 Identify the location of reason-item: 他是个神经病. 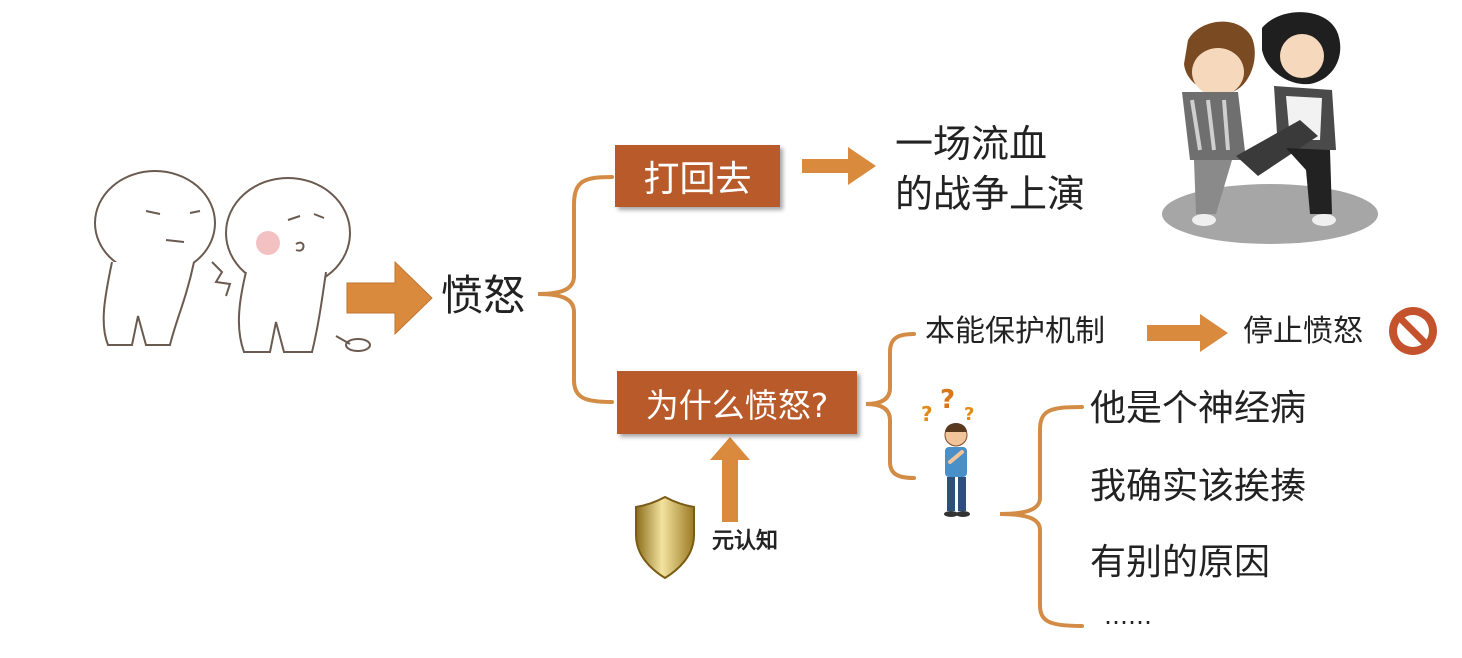
(1198, 408).